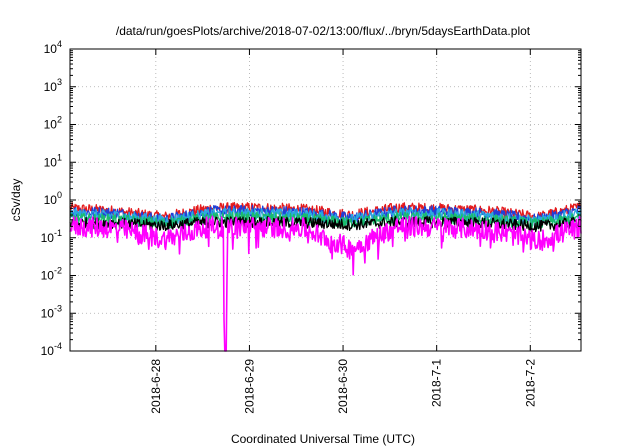 This screenshot has width=640, height=448. Describe the element at coordinates (59, 44) in the screenshot. I see `y-tick-exponent: 4` at that location.